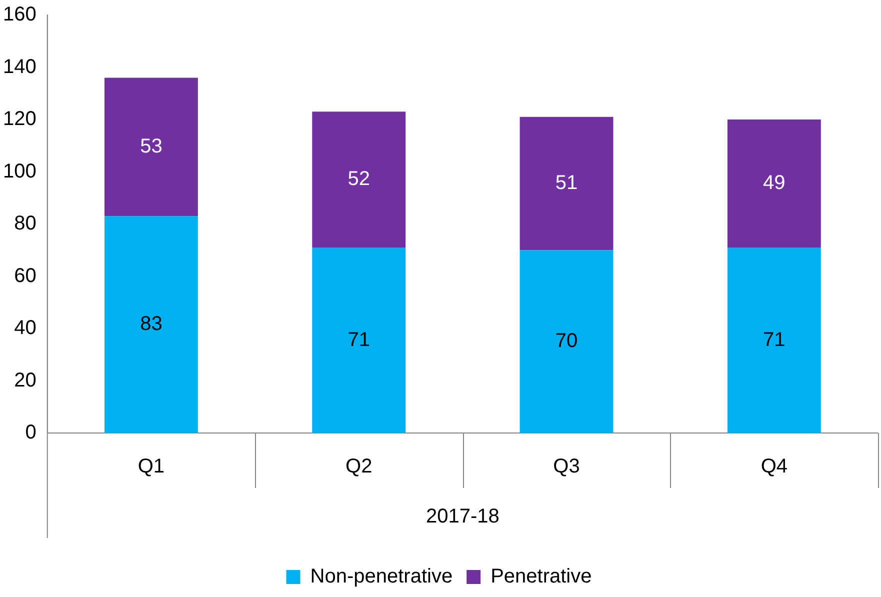 This screenshot has height=597, width=881. I want to click on data-label: 52, so click(359, 179).